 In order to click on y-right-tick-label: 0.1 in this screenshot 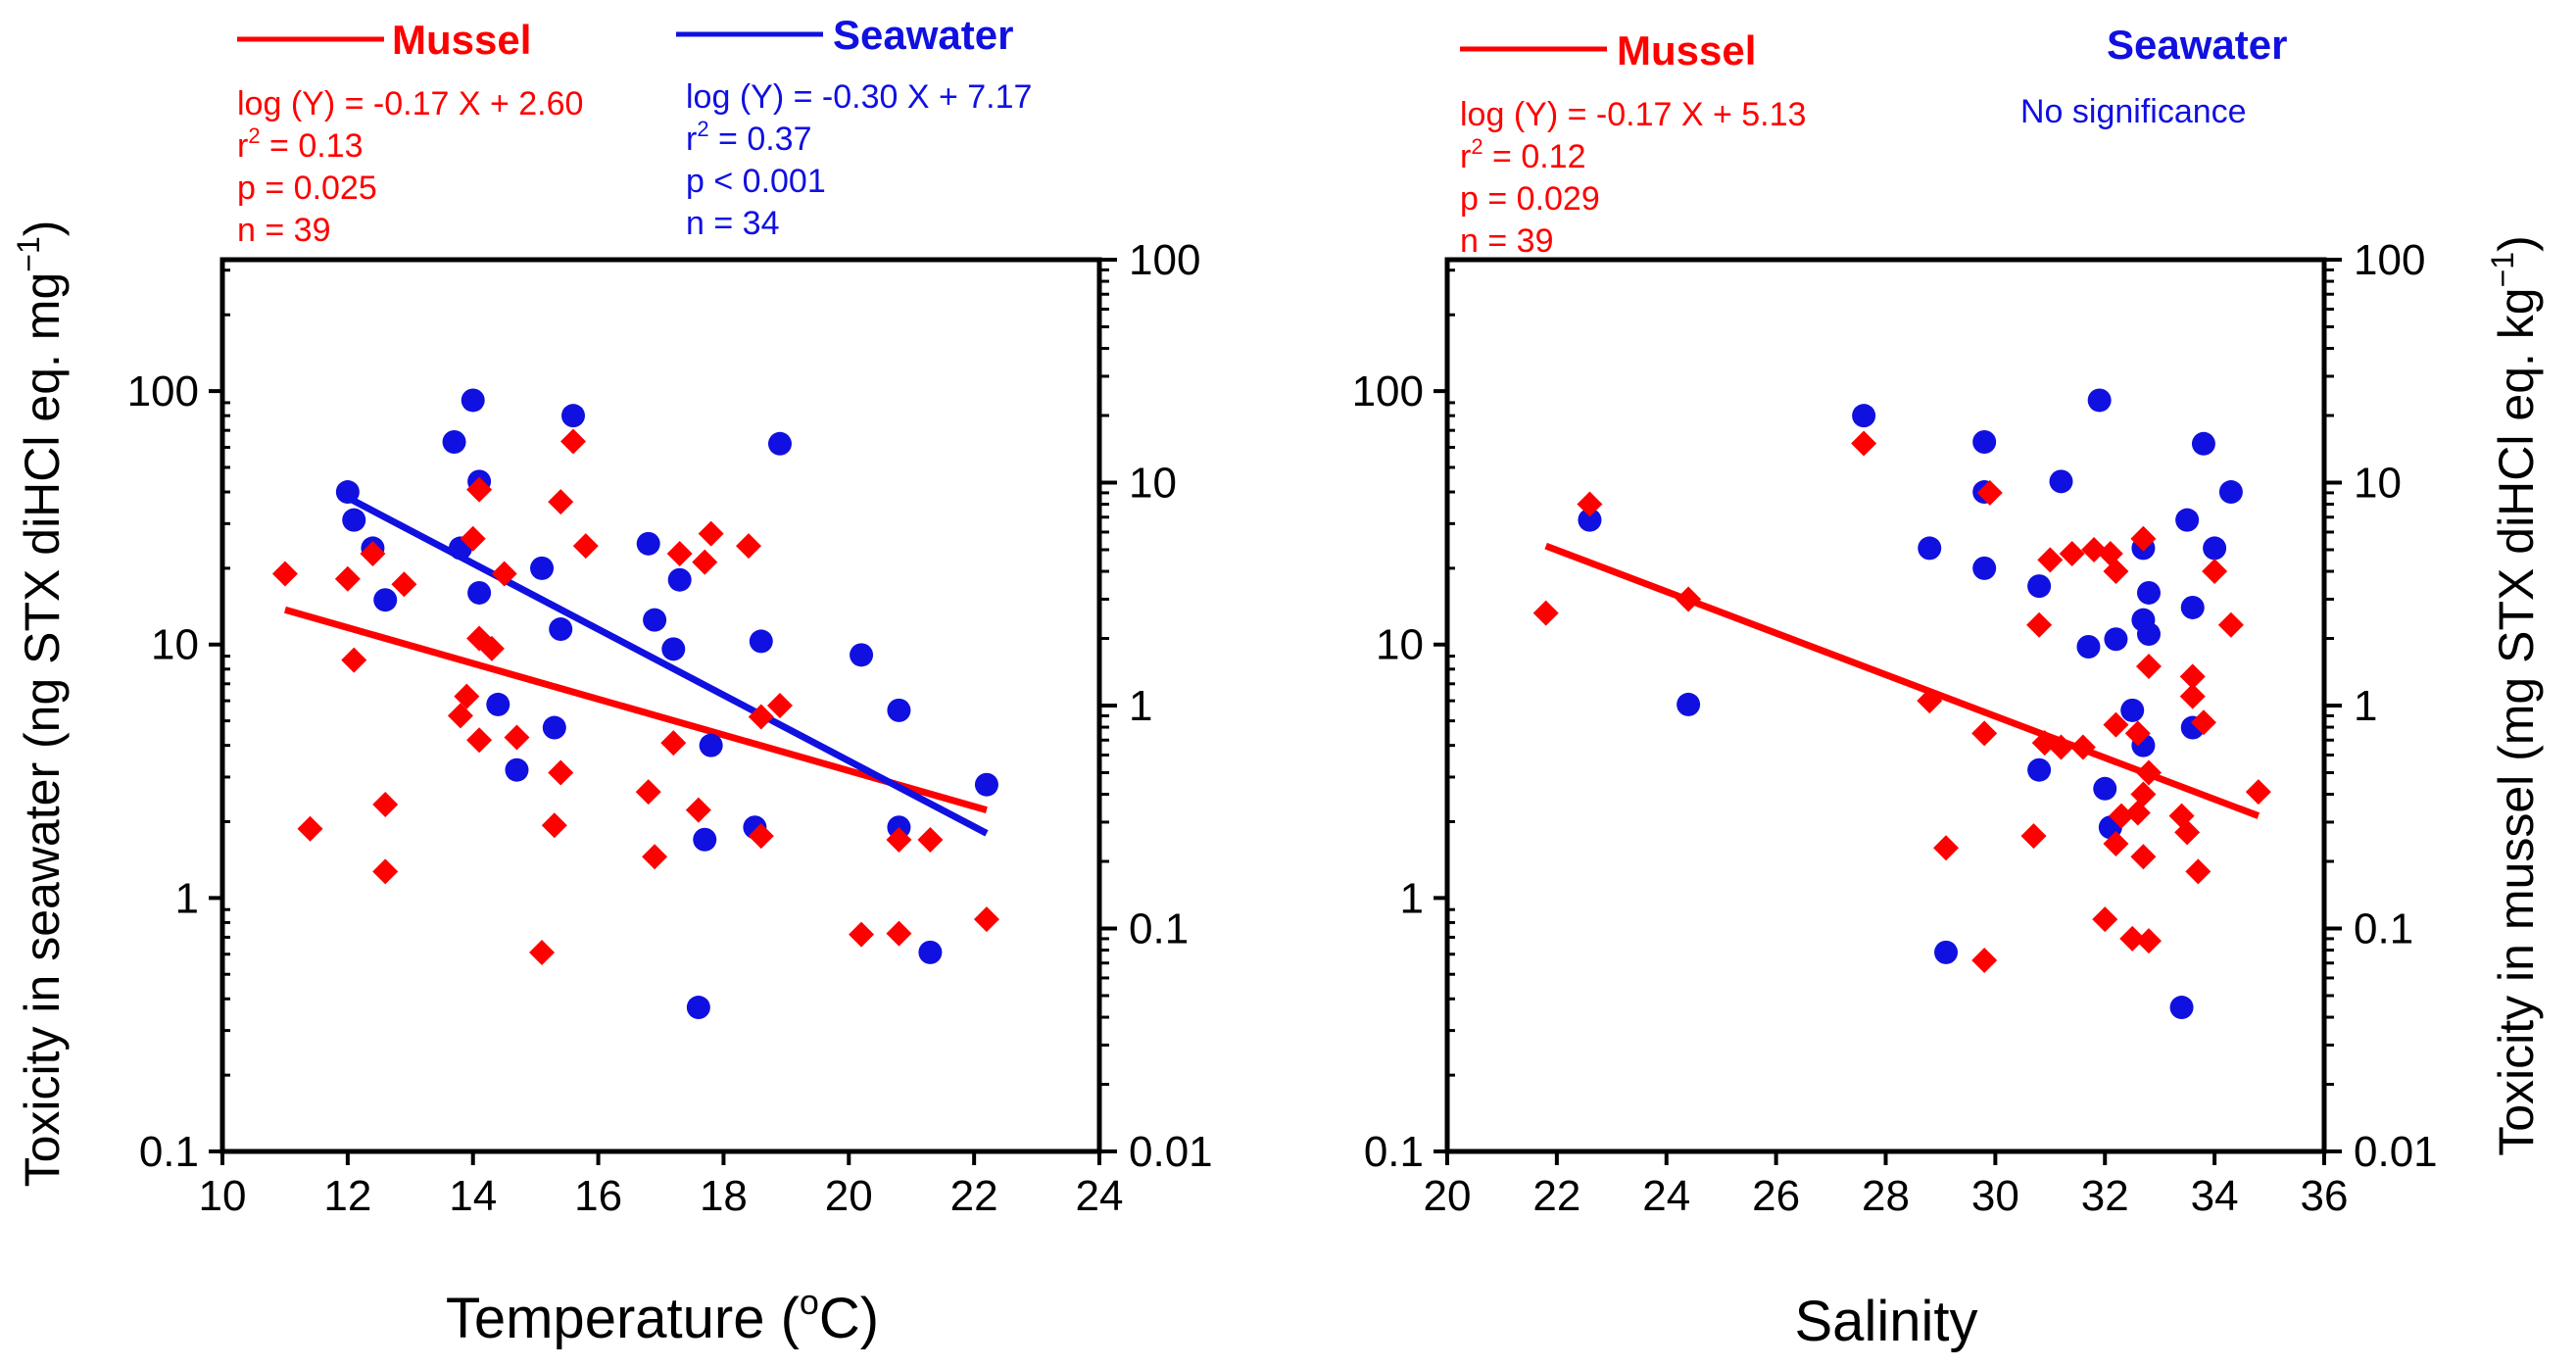, I will do `click(1159, 929)`.